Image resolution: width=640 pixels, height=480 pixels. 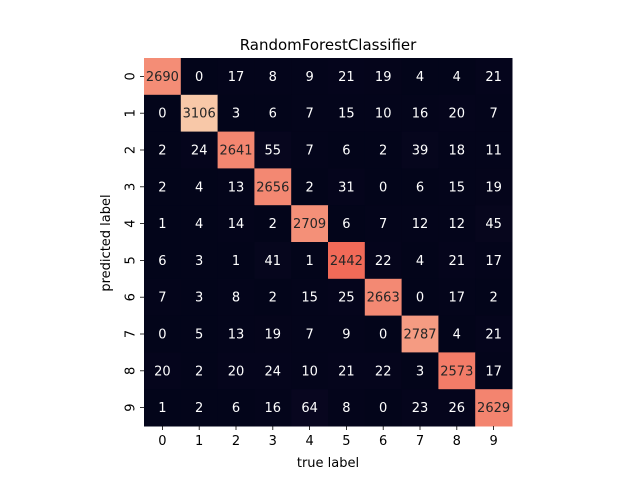 I want to click on cell-value-label: 8, so click(x=273, y=77).